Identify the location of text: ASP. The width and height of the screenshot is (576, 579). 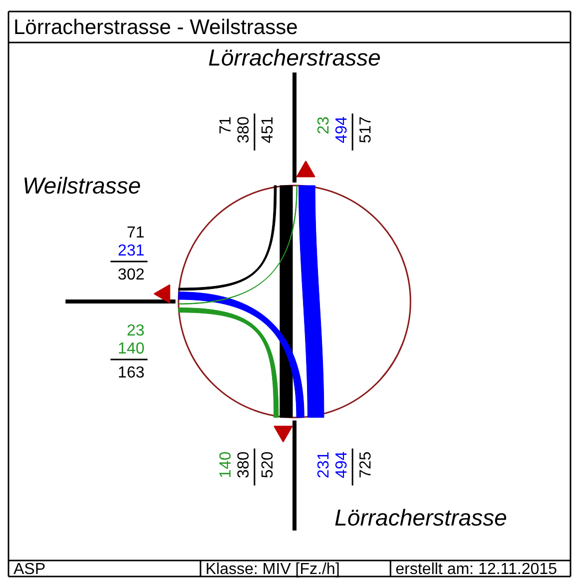
(30, 569).